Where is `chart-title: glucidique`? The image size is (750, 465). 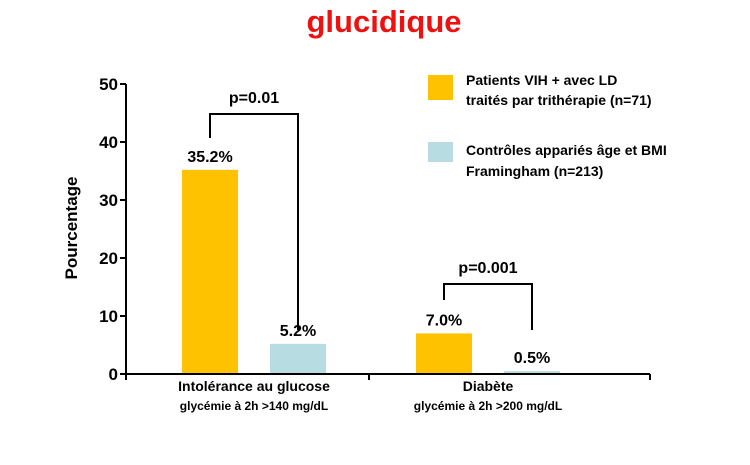
chart-title: glucidique is located at coordinates (384, 21).